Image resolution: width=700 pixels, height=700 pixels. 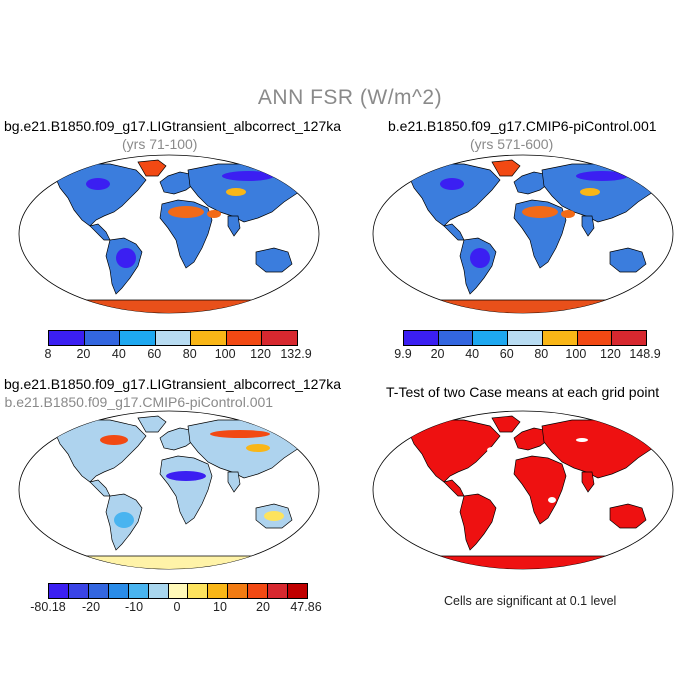 I want to click on continent-southAmerica, so click(x=478, y=522).